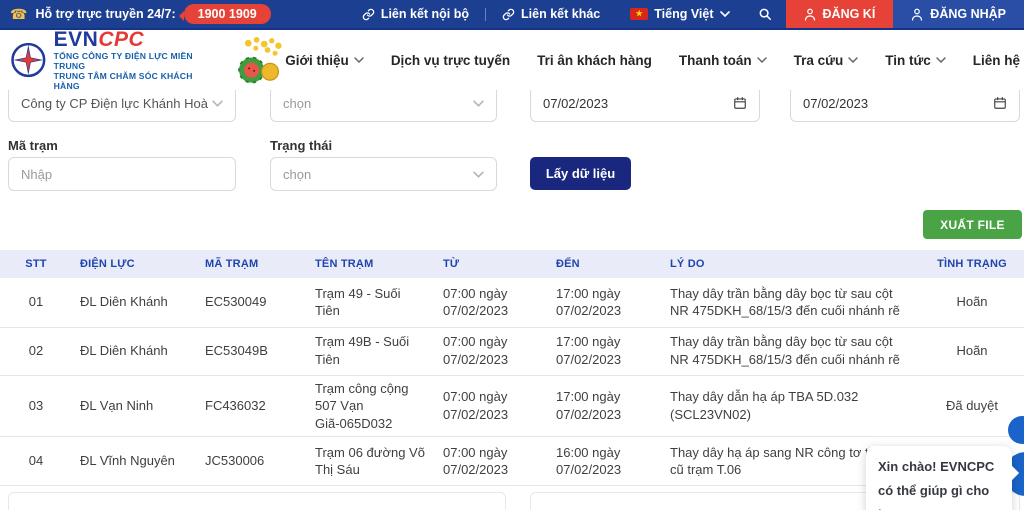 This screenshot has width=1024, height=510. Describe the element at coordinates (972, 406) in the screenshot. I see `cell-tinh-trang: Đã duyệt` at that location.